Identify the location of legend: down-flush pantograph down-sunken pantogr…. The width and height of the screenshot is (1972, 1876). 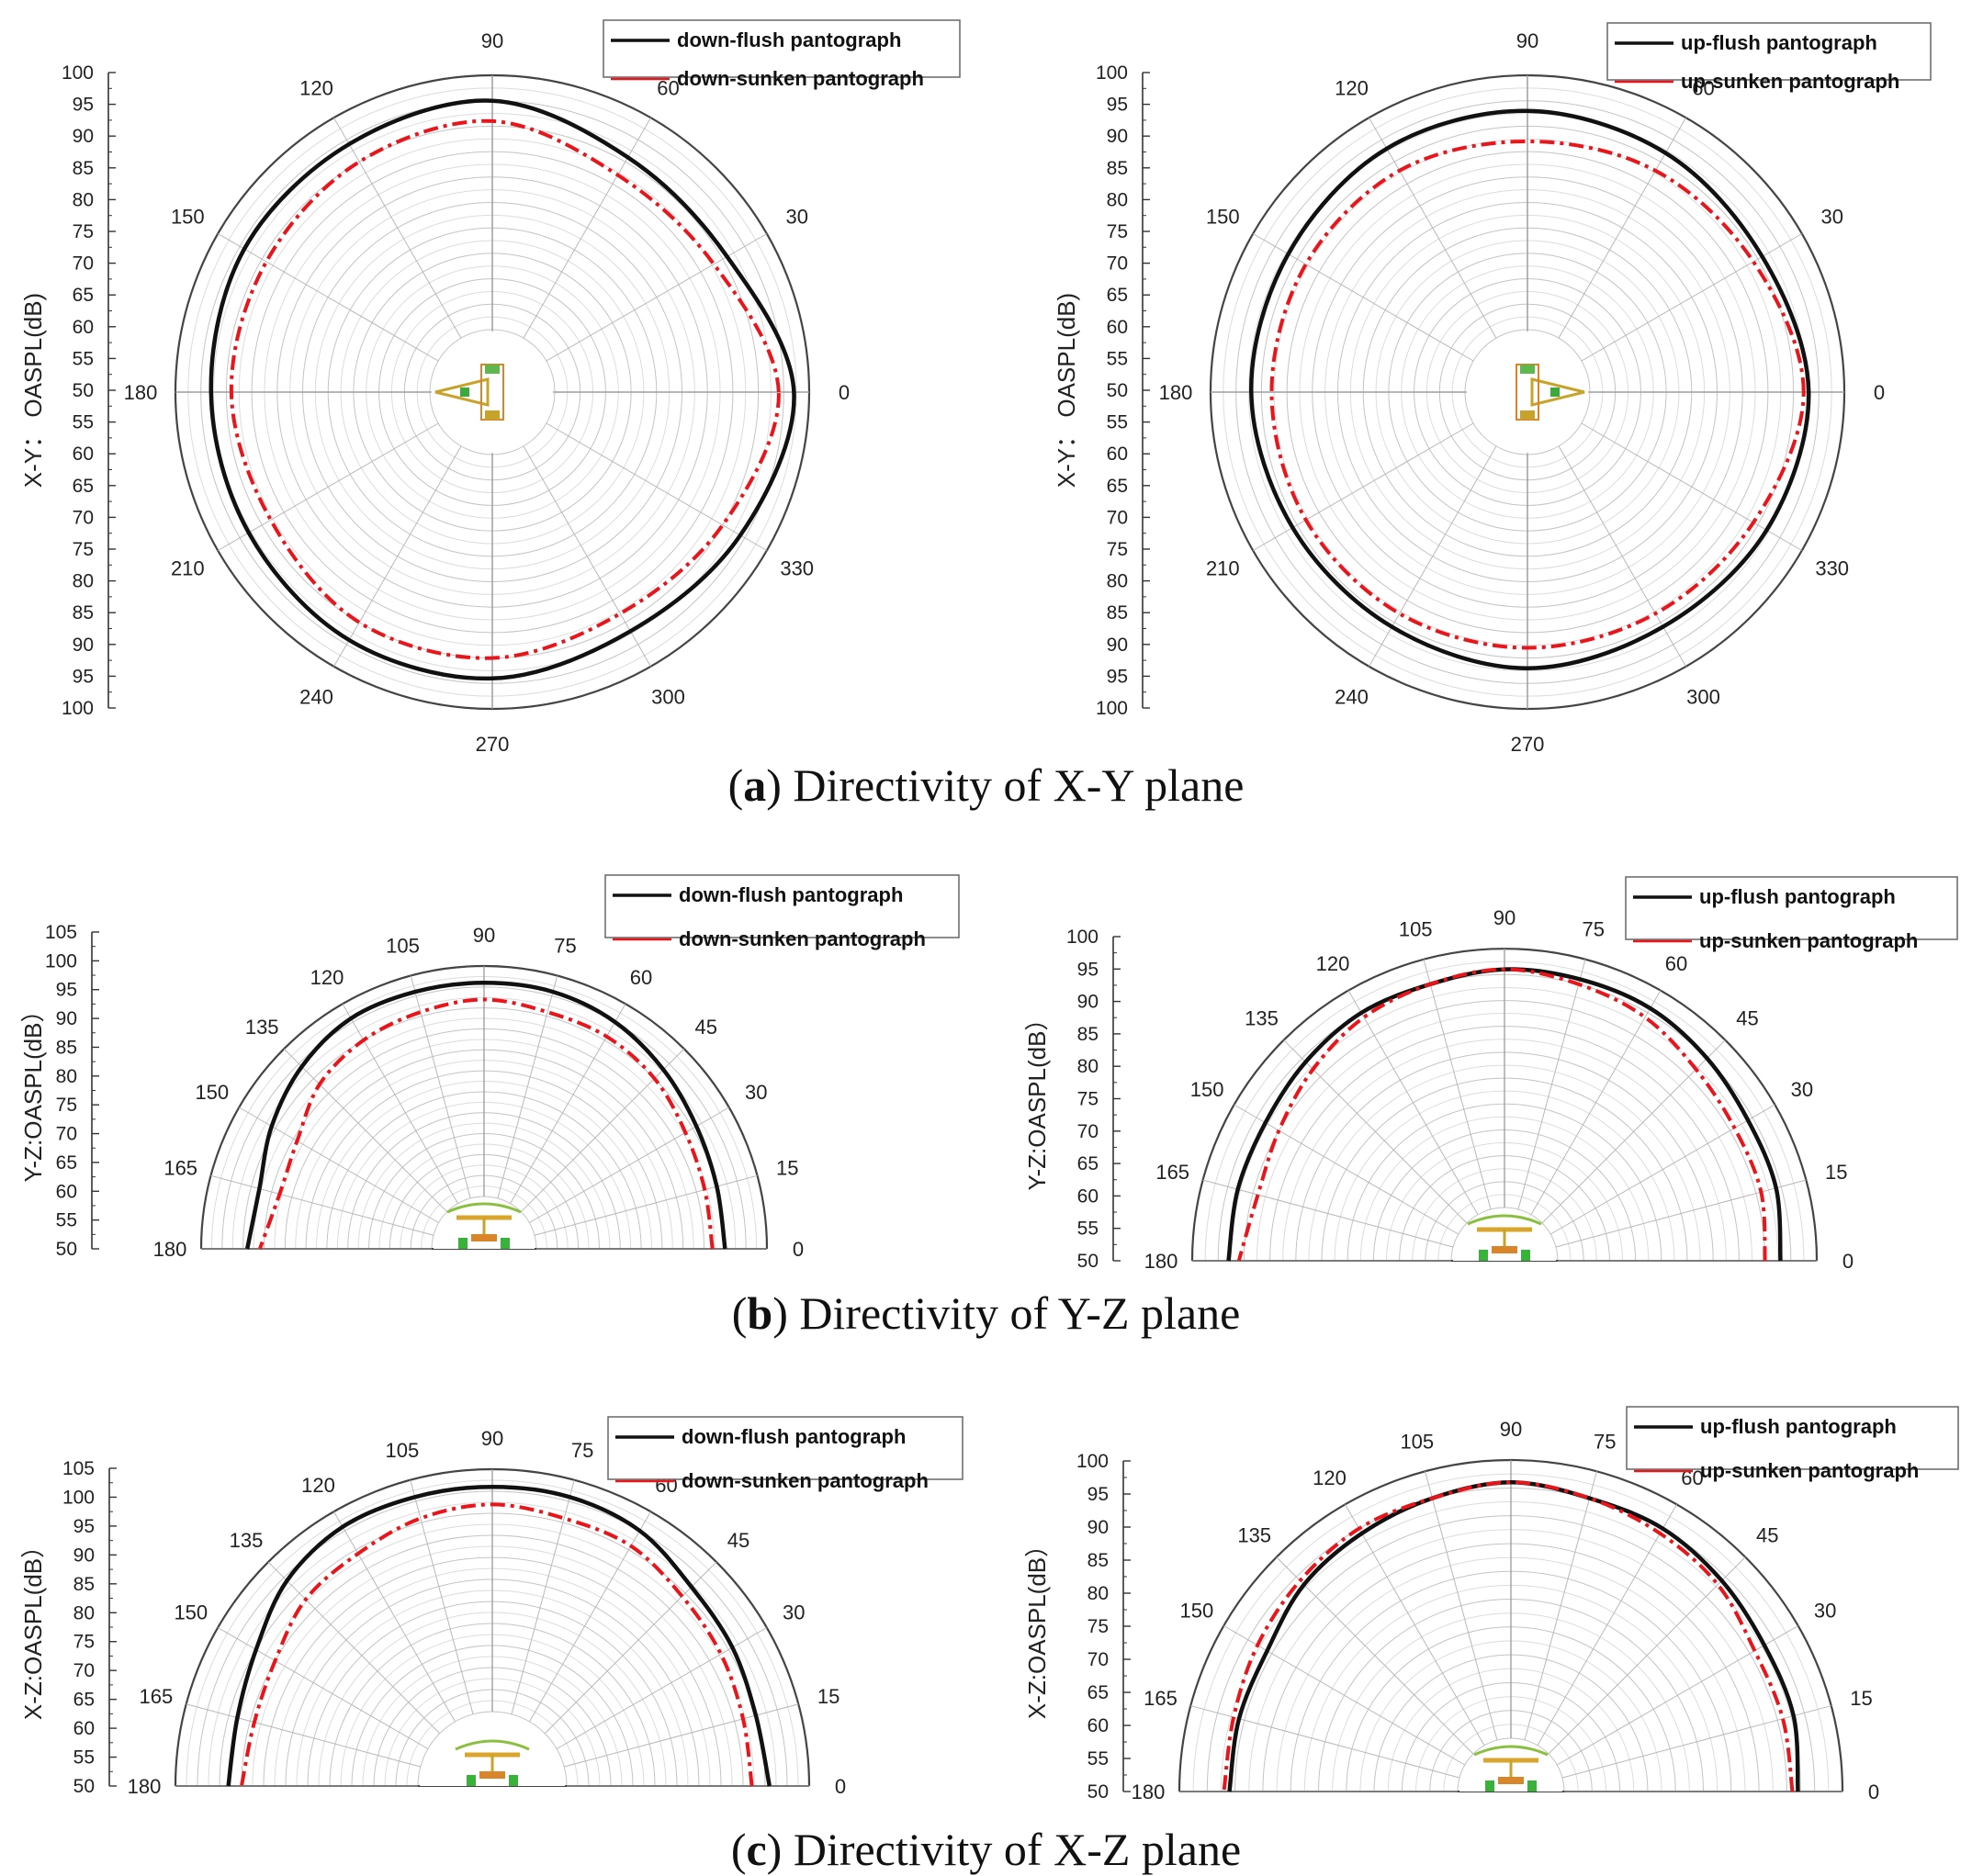
(785, 1454).